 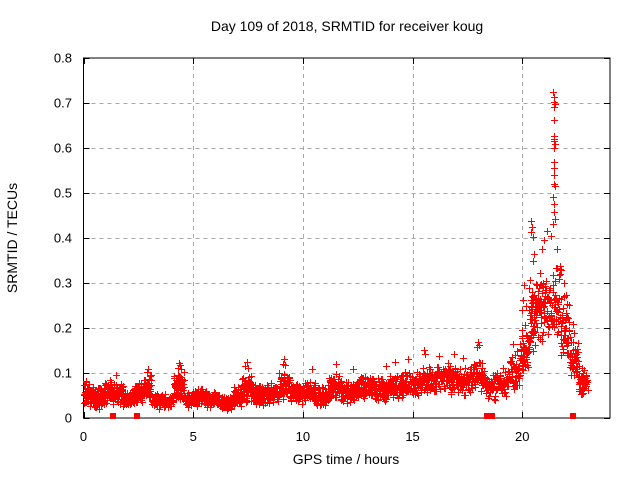 I want to click on y-tick-label: 0.5, so click(x=63, y=193).